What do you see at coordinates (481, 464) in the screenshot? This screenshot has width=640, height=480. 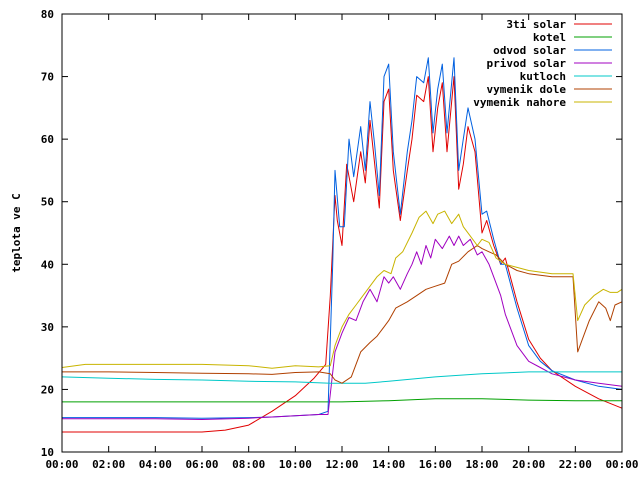 I see `x-tick-label: 18:00` at bounding box center [481, 464].